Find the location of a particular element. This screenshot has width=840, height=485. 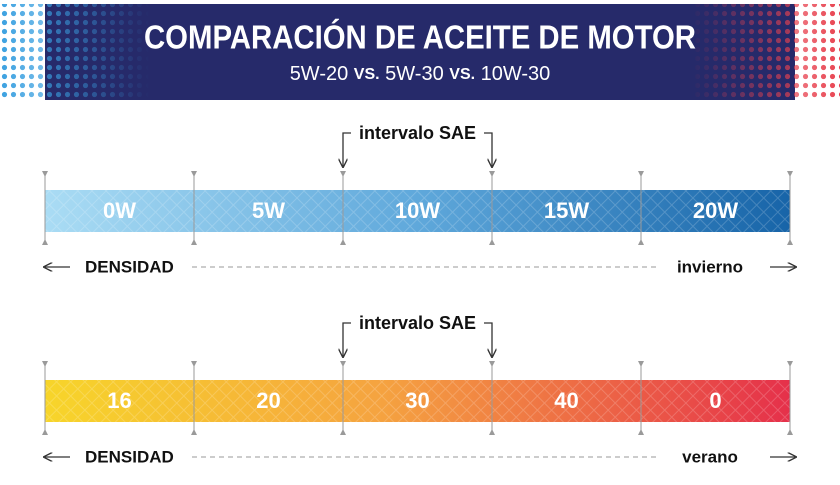

subtitle-grade: 10W-30 is located at coordinates (516, 74).